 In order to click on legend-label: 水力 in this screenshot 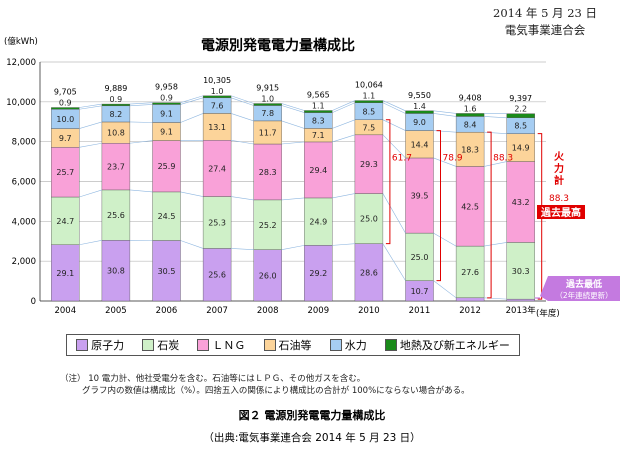, I will do `click(355, 345)`.